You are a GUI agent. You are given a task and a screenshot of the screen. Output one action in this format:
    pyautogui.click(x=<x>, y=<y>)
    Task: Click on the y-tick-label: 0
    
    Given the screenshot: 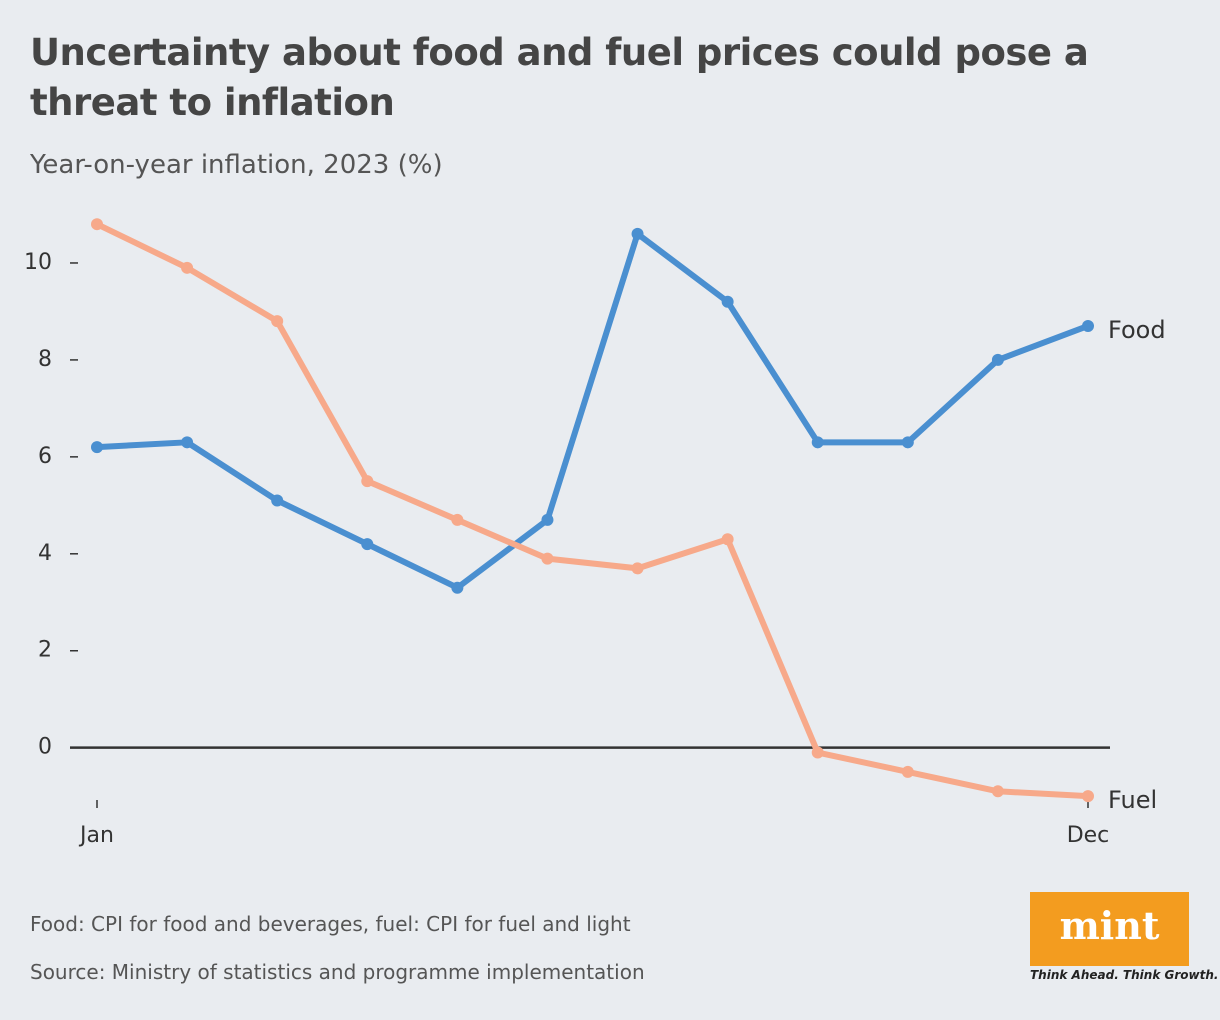 What is the action you would take?
    pyautogui.click(x=45, y=747)
    